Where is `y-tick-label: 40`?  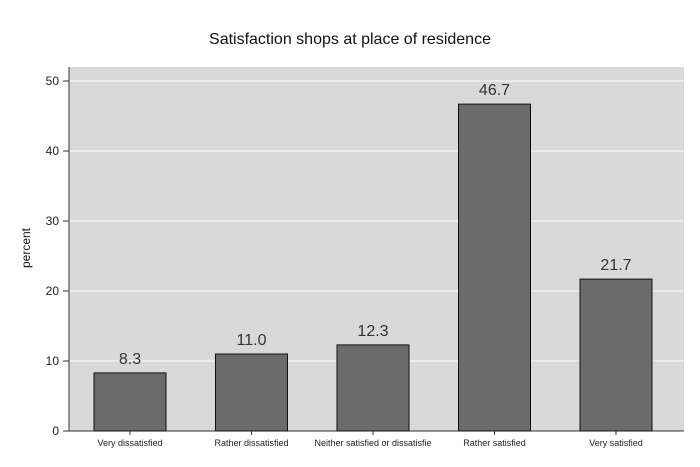
y-tick-label: 40 is located at coordinates (53, 151).